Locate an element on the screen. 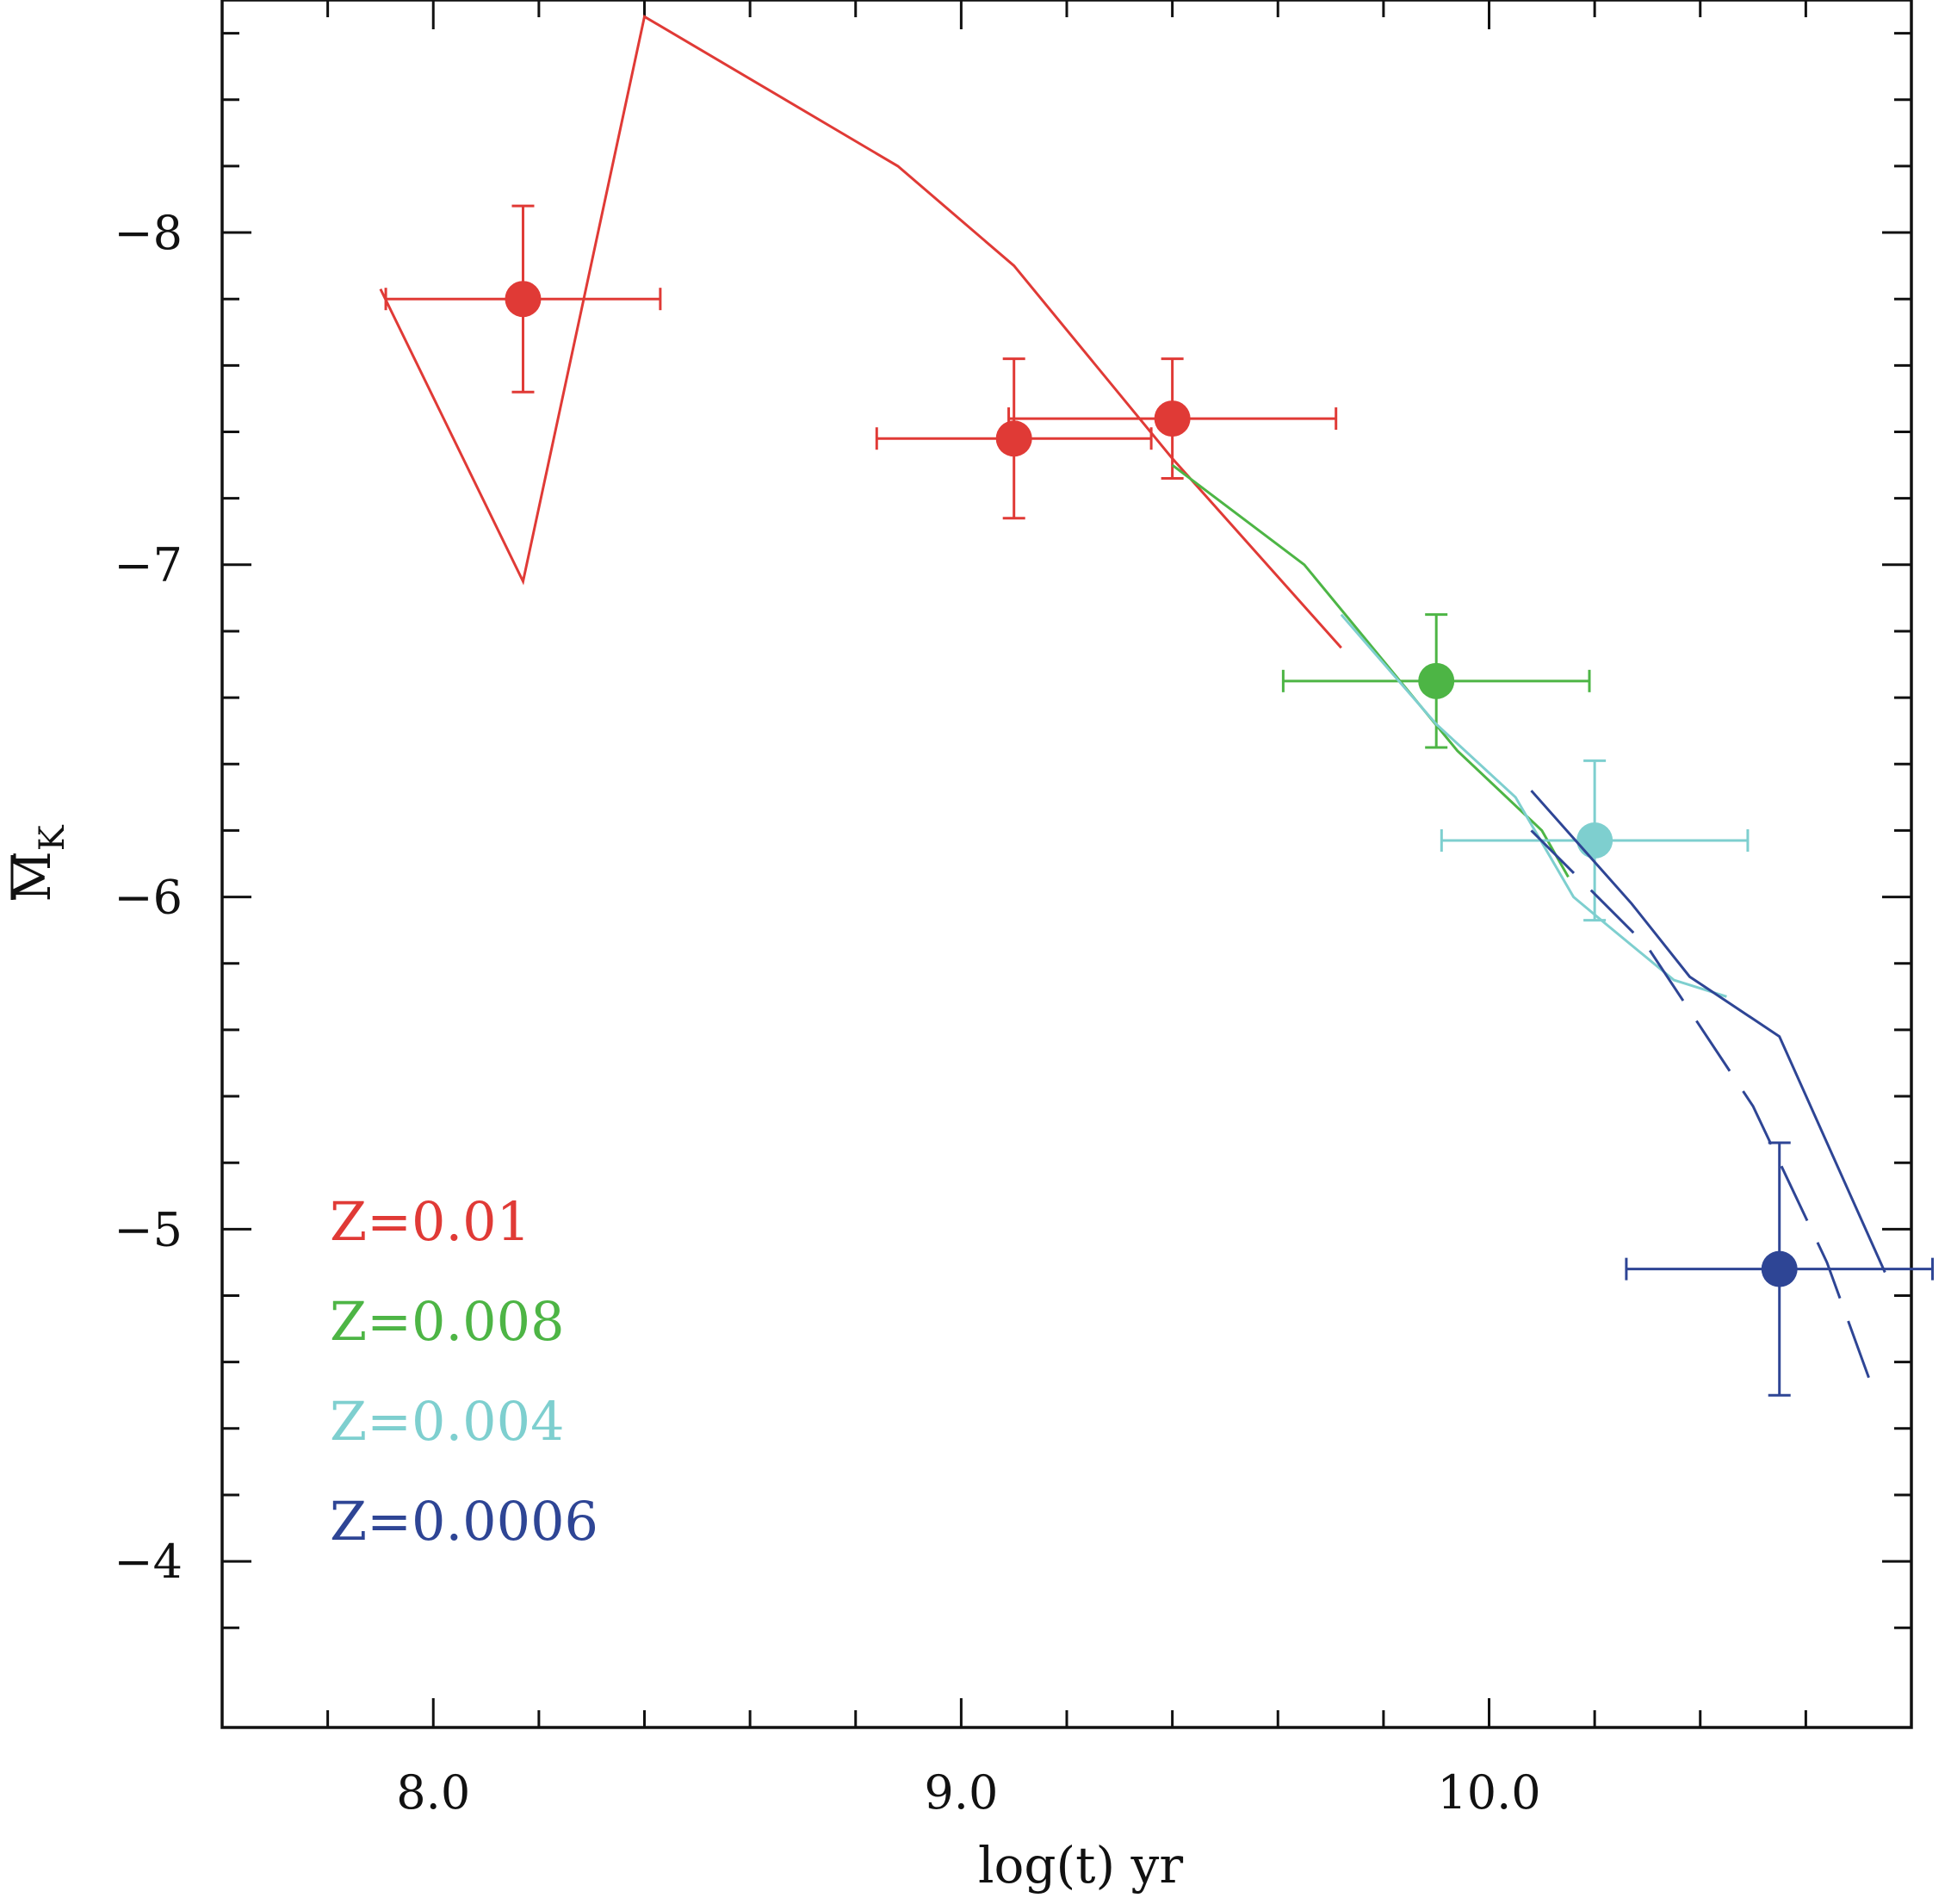 The image size is (1951, 1904). x-tick-label: 9.0 is located at coordinates (961, 1792).